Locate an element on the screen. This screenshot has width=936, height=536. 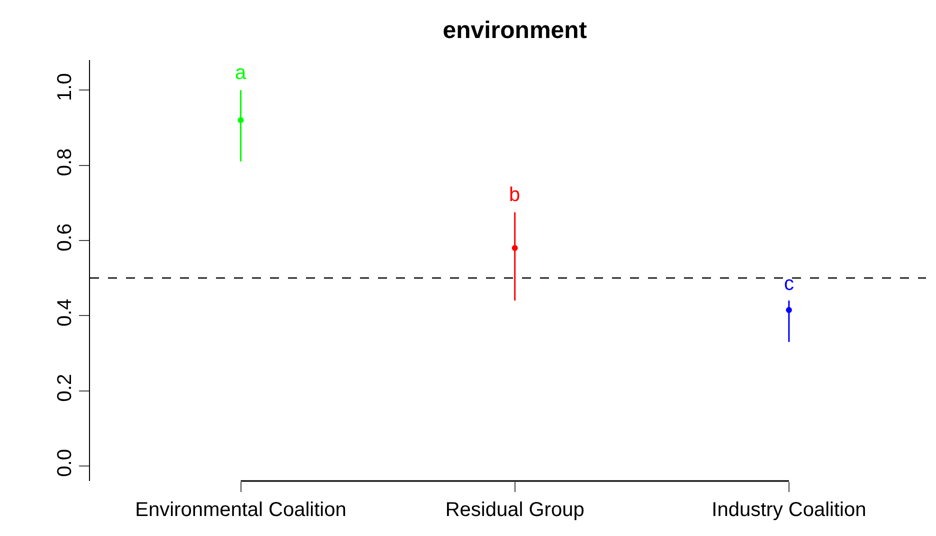
x-tick-label: Residual Group is located at coordinates (514, 510).